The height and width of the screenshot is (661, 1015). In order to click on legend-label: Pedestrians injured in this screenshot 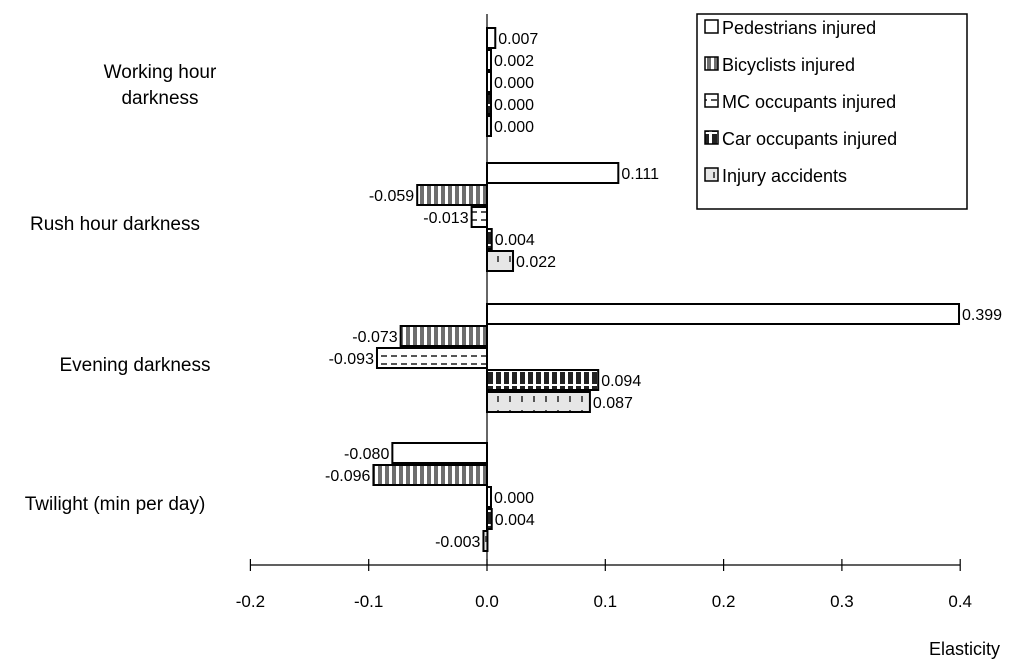, I will do `click(799, 28)`.